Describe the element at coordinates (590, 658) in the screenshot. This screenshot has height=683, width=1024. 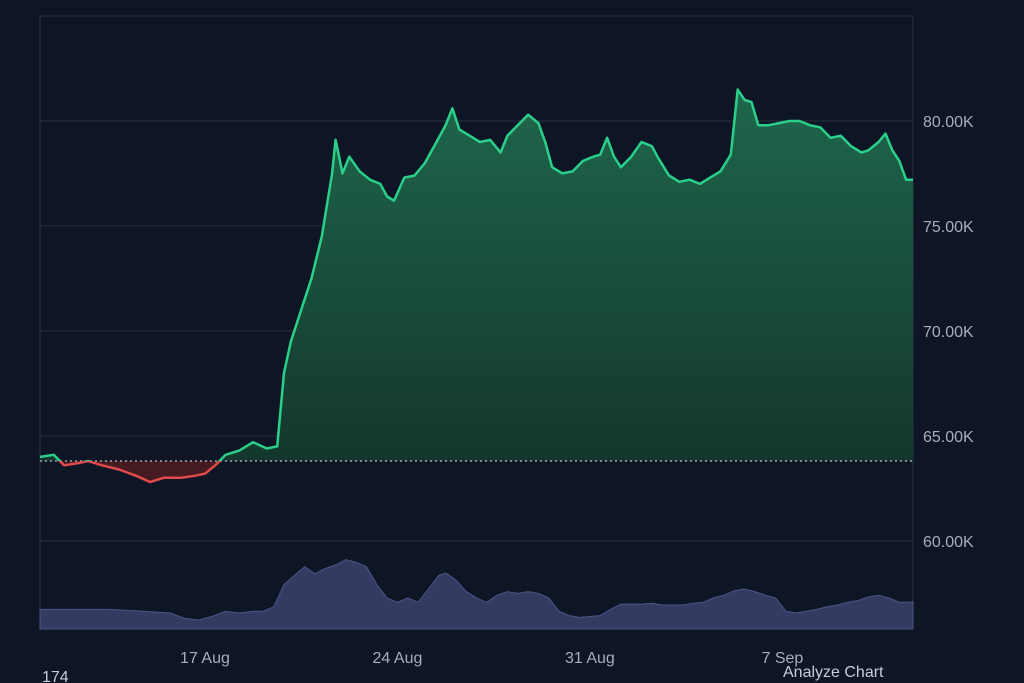
I see `x-tick-label: 31 Aug` at that location.